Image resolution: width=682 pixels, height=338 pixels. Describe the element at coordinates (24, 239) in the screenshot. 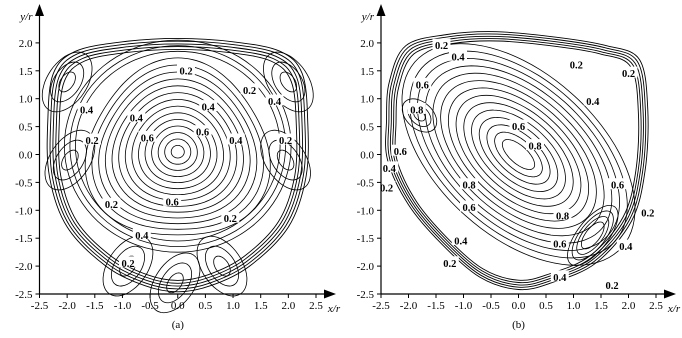

I see `y-tick-label: -1.5` at that location.